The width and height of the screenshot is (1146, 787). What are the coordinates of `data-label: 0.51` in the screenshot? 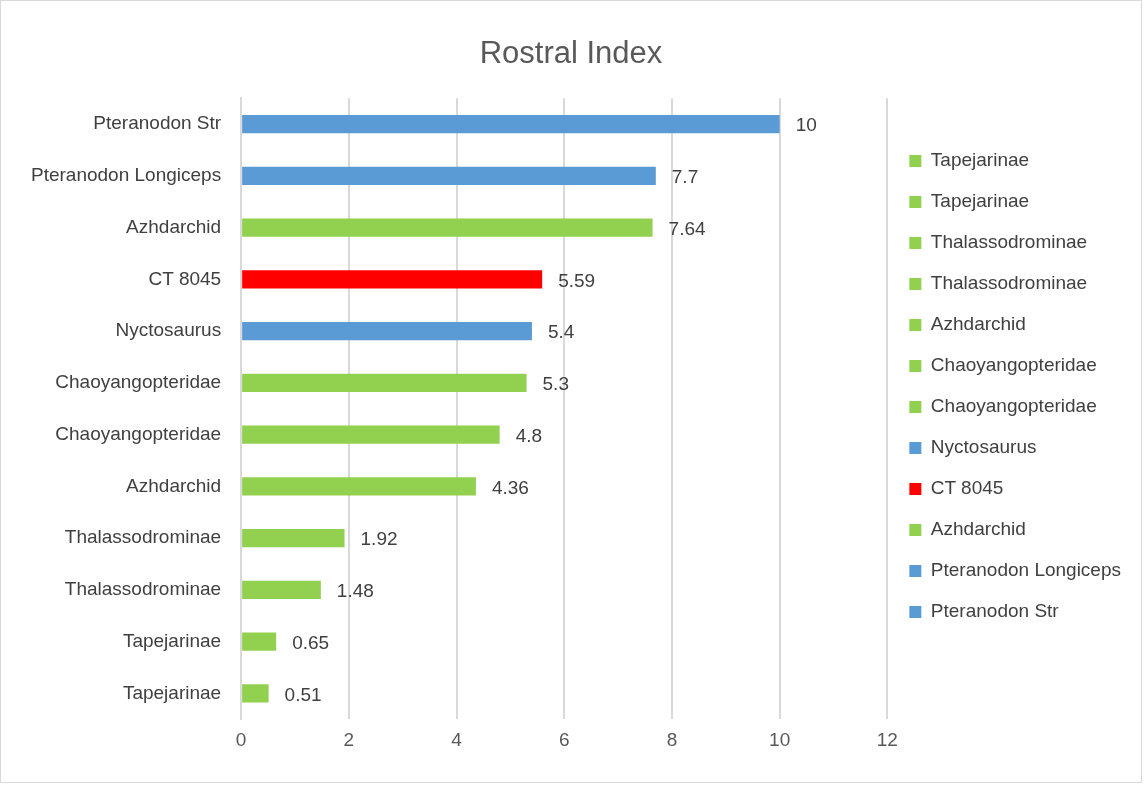 It's located at (303, 694).